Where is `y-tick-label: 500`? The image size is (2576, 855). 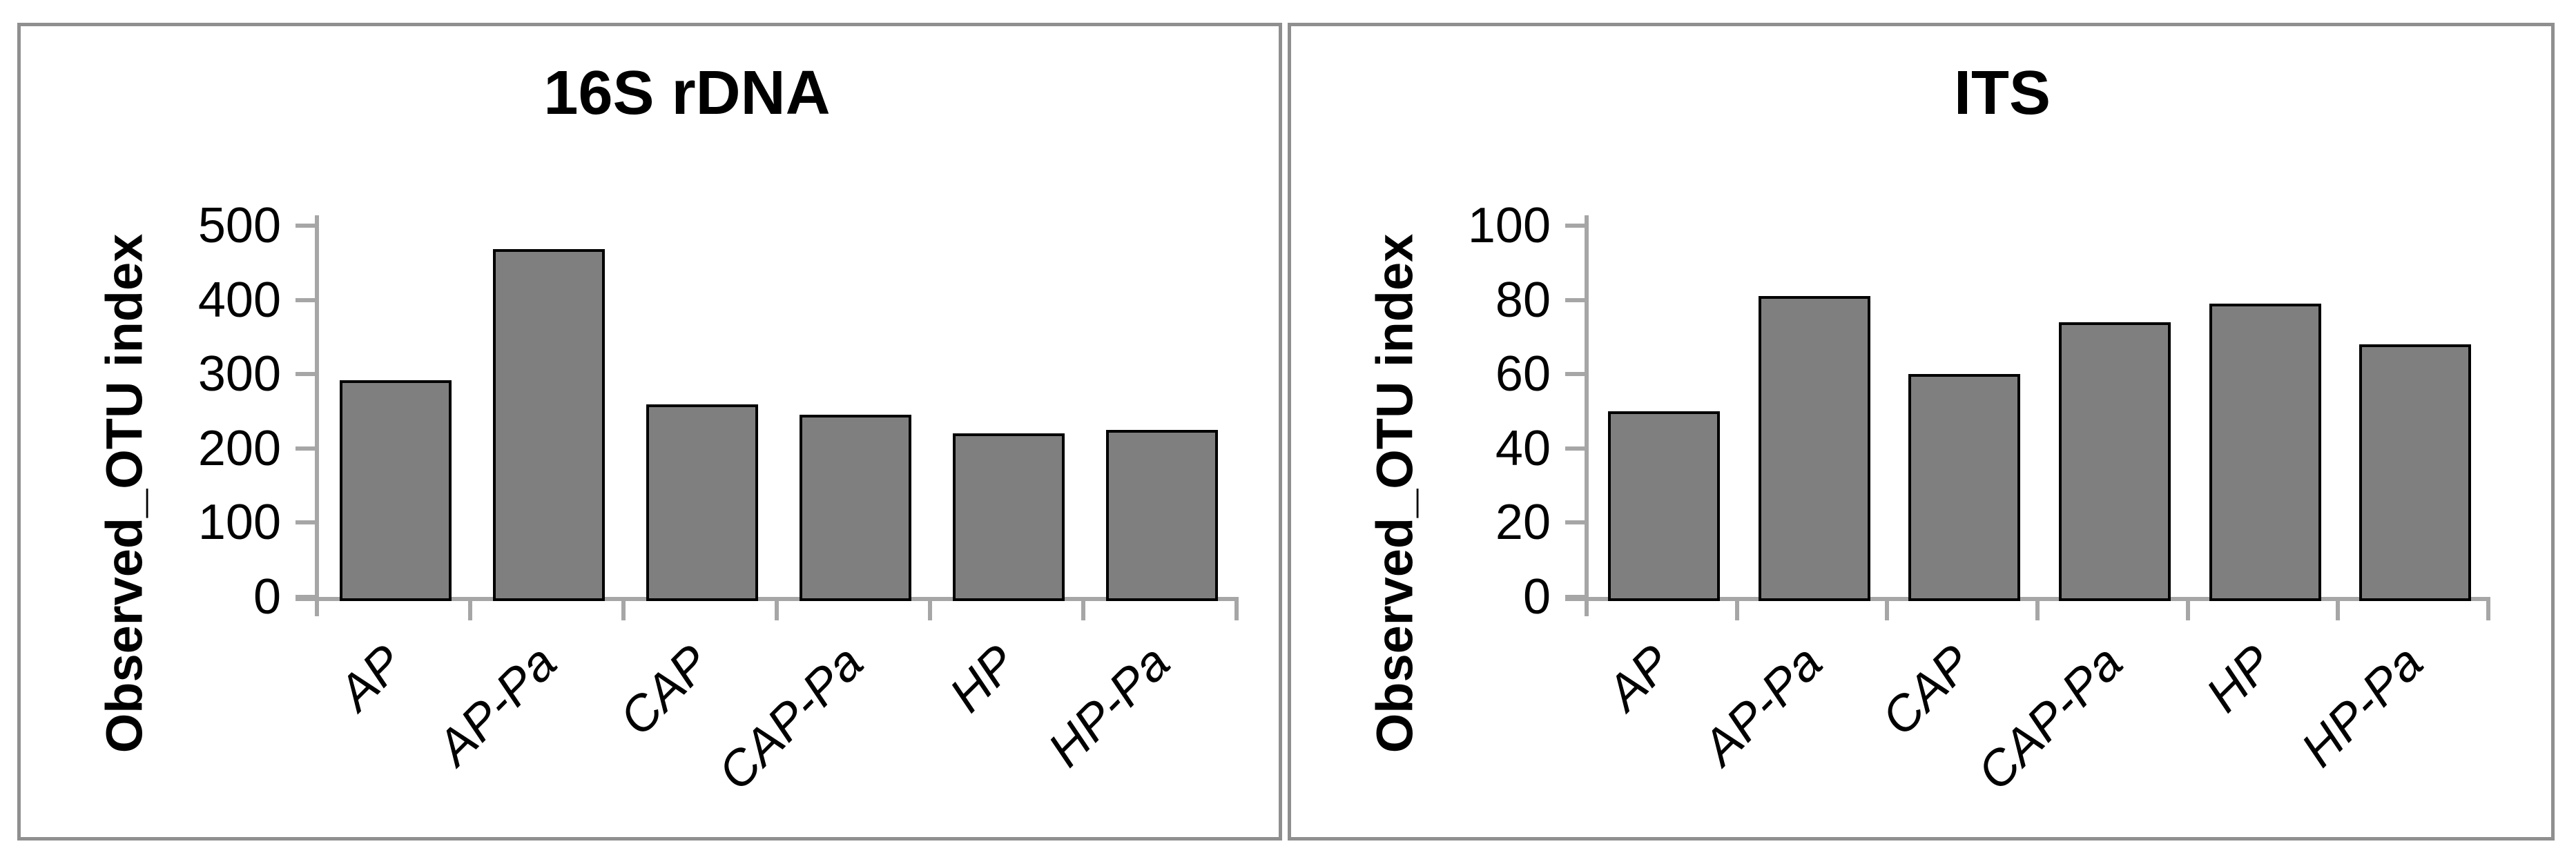
y-tick-label: 500 is located at coordinates (239, 225).